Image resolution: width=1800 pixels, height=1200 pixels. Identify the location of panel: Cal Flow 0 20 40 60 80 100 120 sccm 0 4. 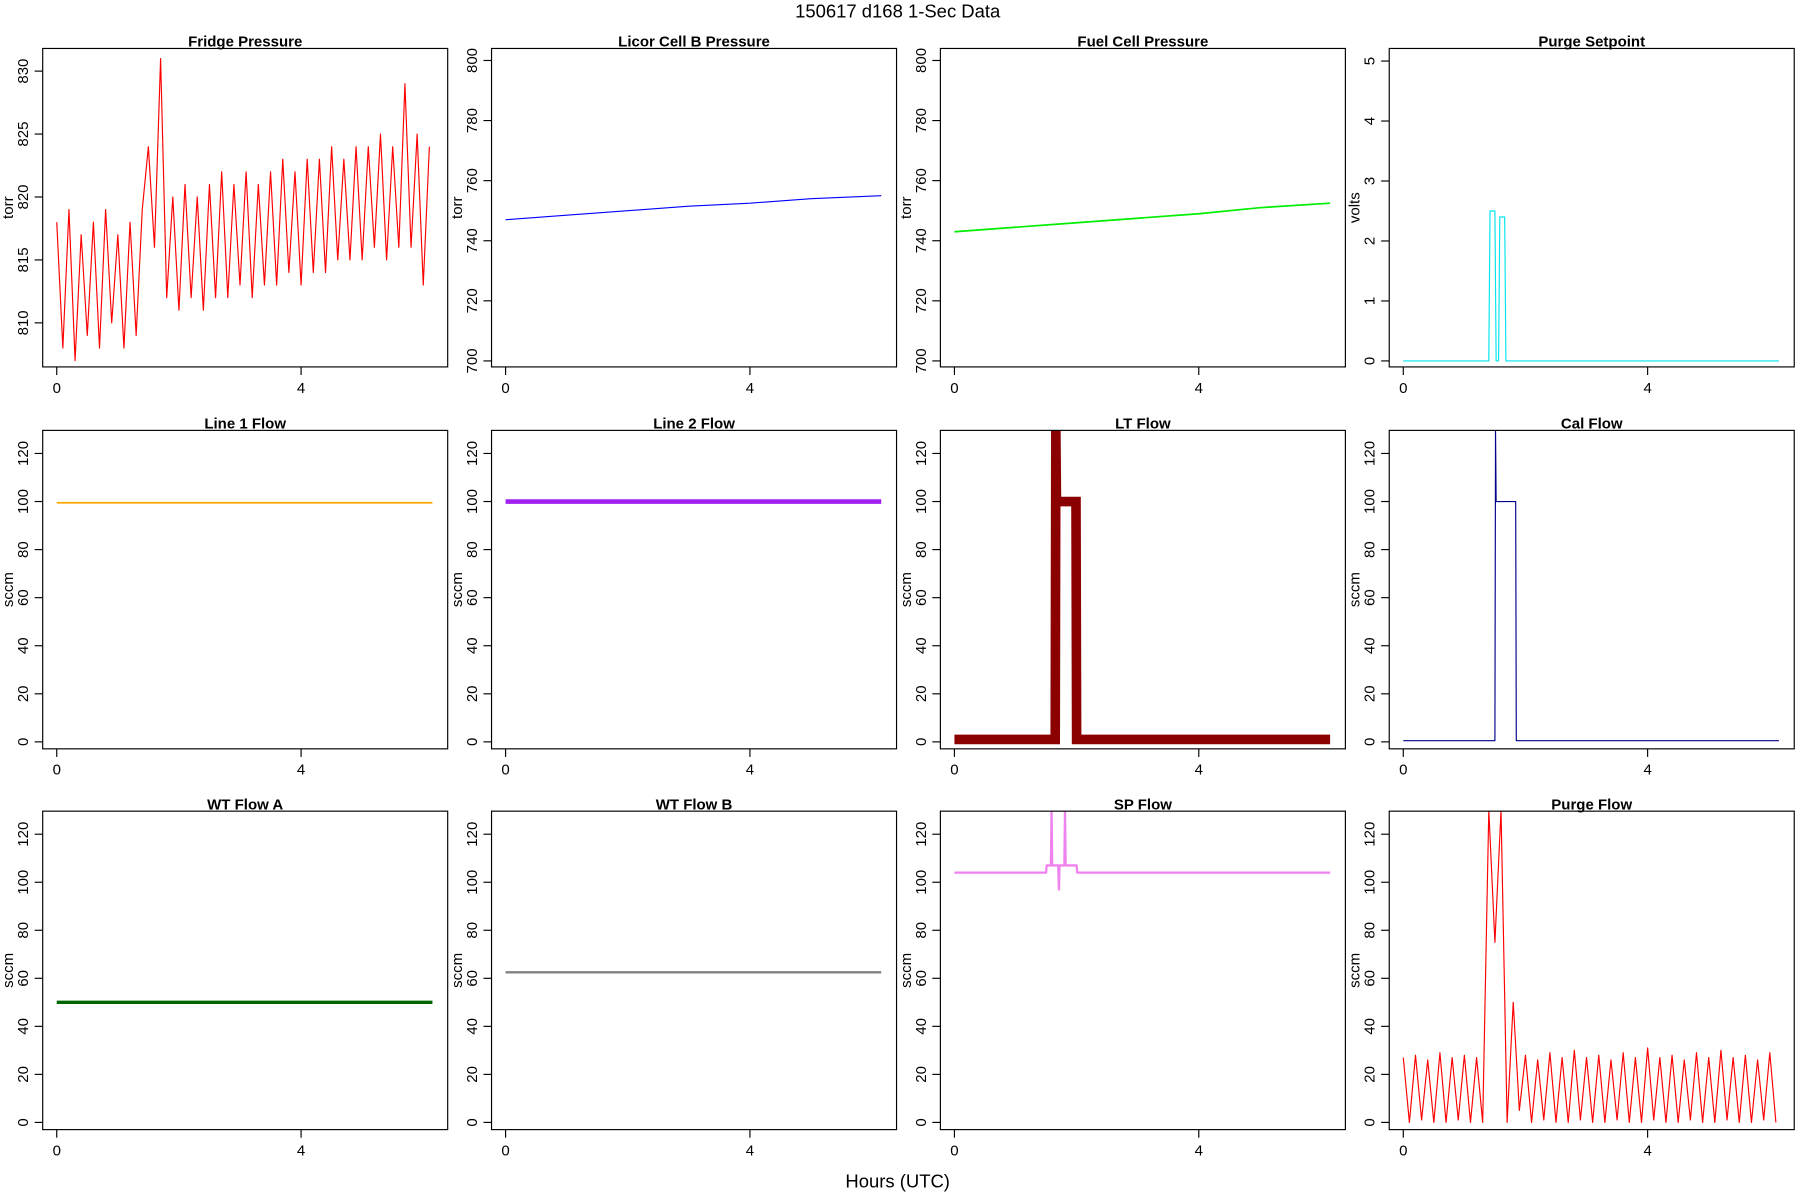
(1571, 597).